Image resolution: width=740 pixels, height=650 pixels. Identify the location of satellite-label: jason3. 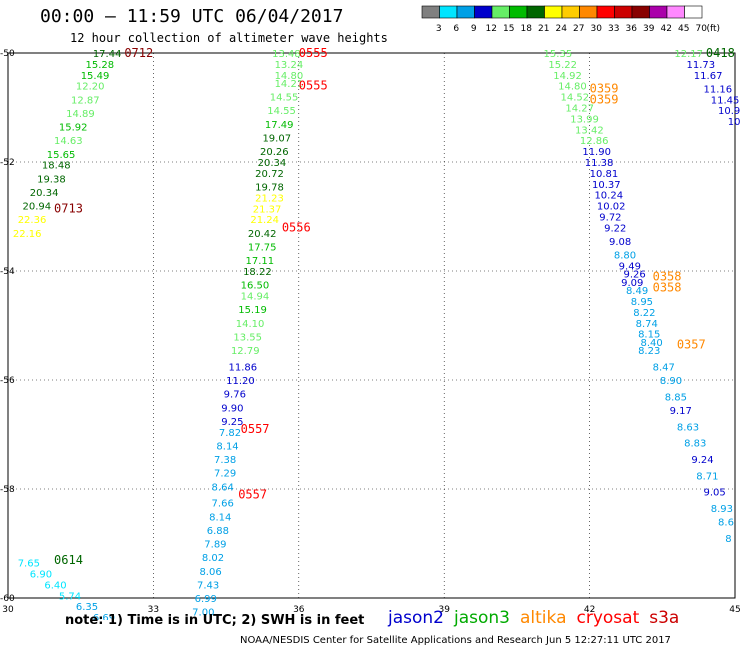
(482, 618).